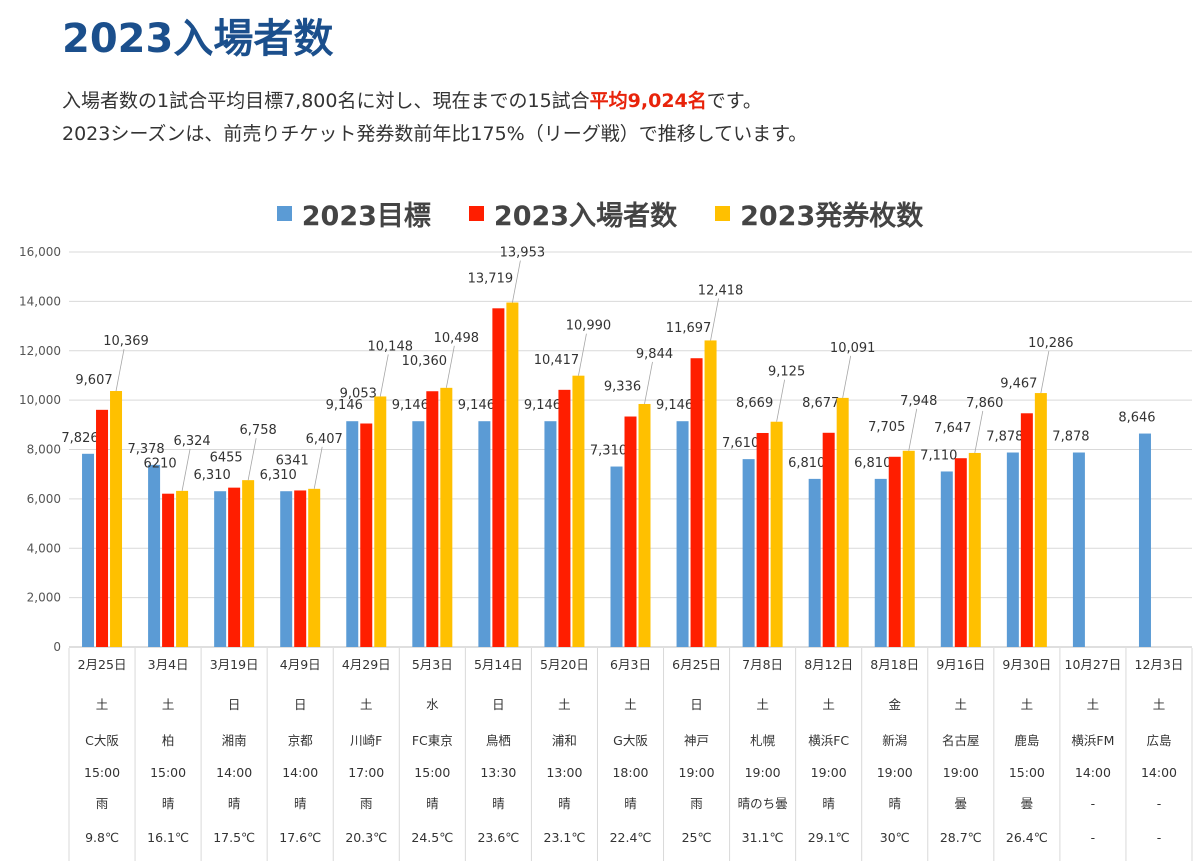 Image resolution: width=1200 pixels, height=861 pixels. Describe the element at coordinates (565, 837) in the screenshot. I see `category-temperature: 23.1℃` at that location.